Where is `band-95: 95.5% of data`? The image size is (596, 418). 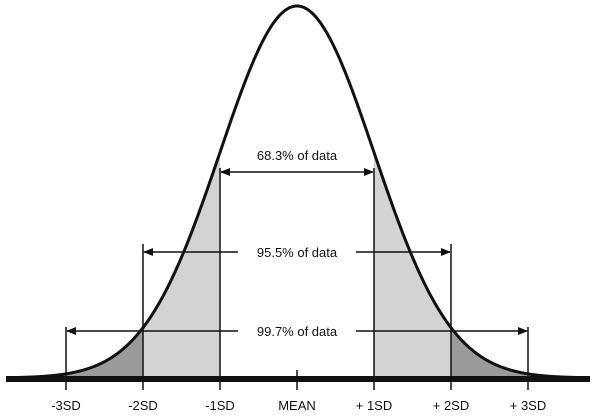
band-95: 95.5% of data is located at coordinates (297, 252).